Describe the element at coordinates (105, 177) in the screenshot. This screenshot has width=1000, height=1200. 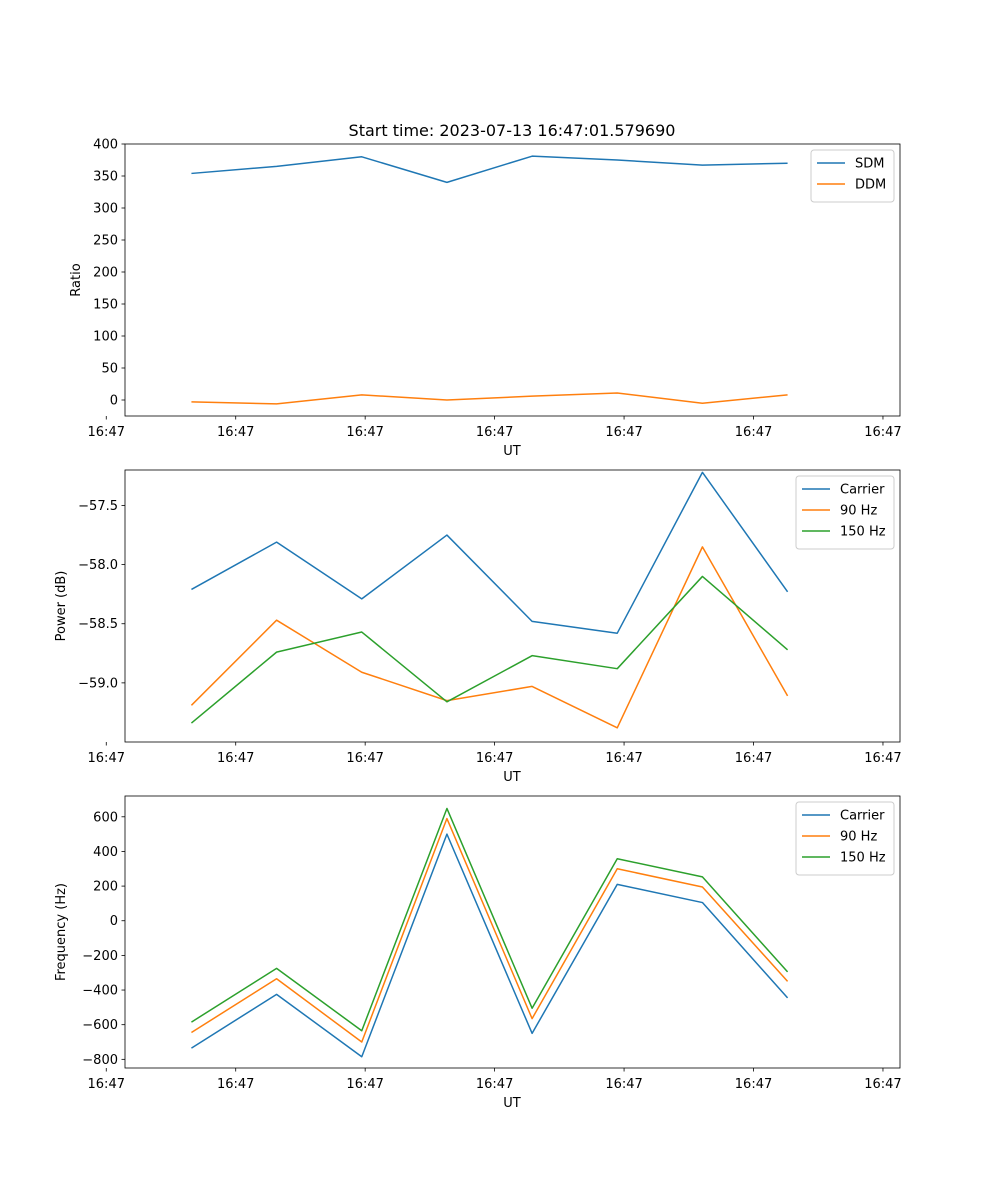
I see `ratio-y-tick-label: 350` at that location.